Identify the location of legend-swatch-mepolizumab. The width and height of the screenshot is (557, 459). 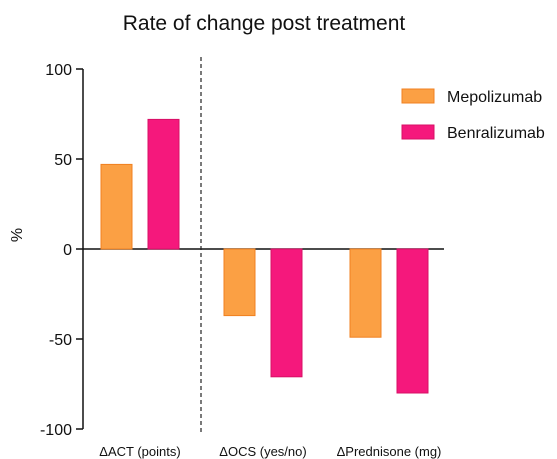
(418, 96).